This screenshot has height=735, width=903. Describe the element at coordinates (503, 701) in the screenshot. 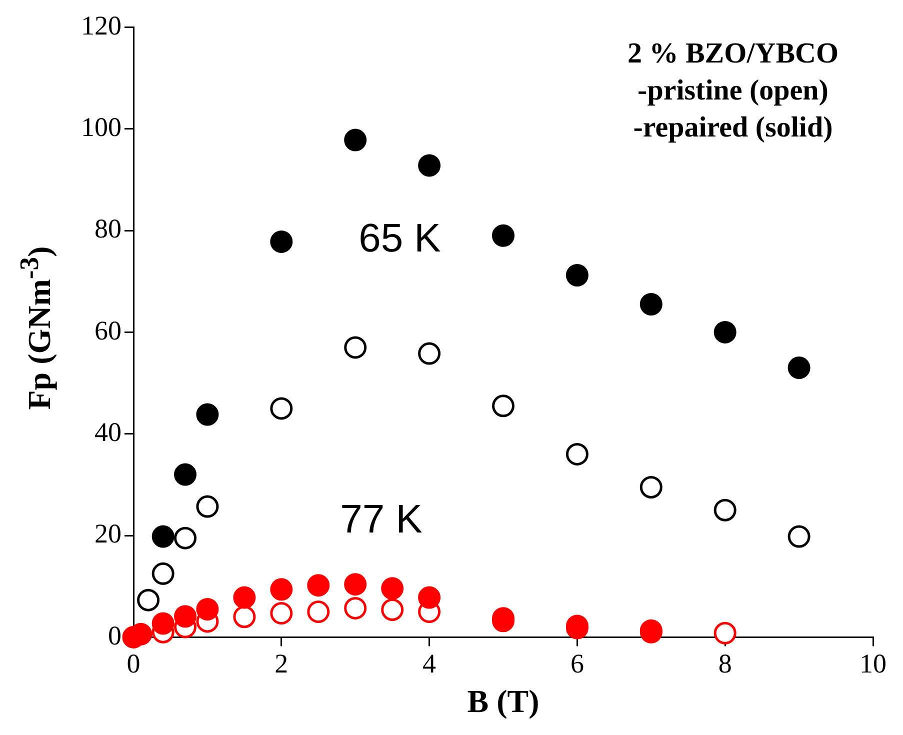

I see `x-axis-title: B (T)` at that location.